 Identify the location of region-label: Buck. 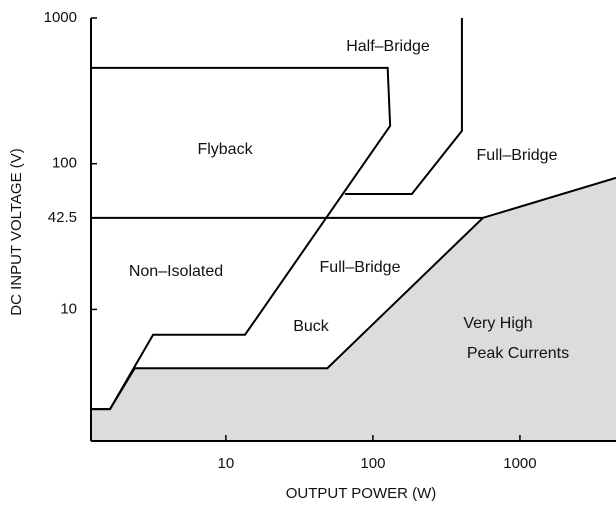
(311, 326).